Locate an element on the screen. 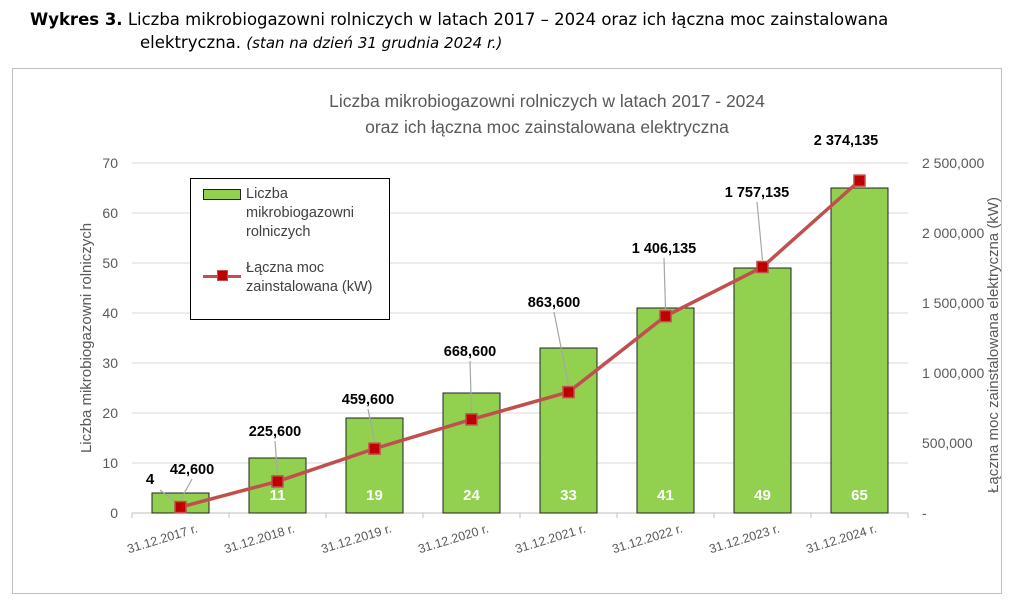 The height and width of the screenshot is (601, 1024). legend-label-bars: Liczba mikrobiogazowni rolniczych is located at coordinates (300, 213).